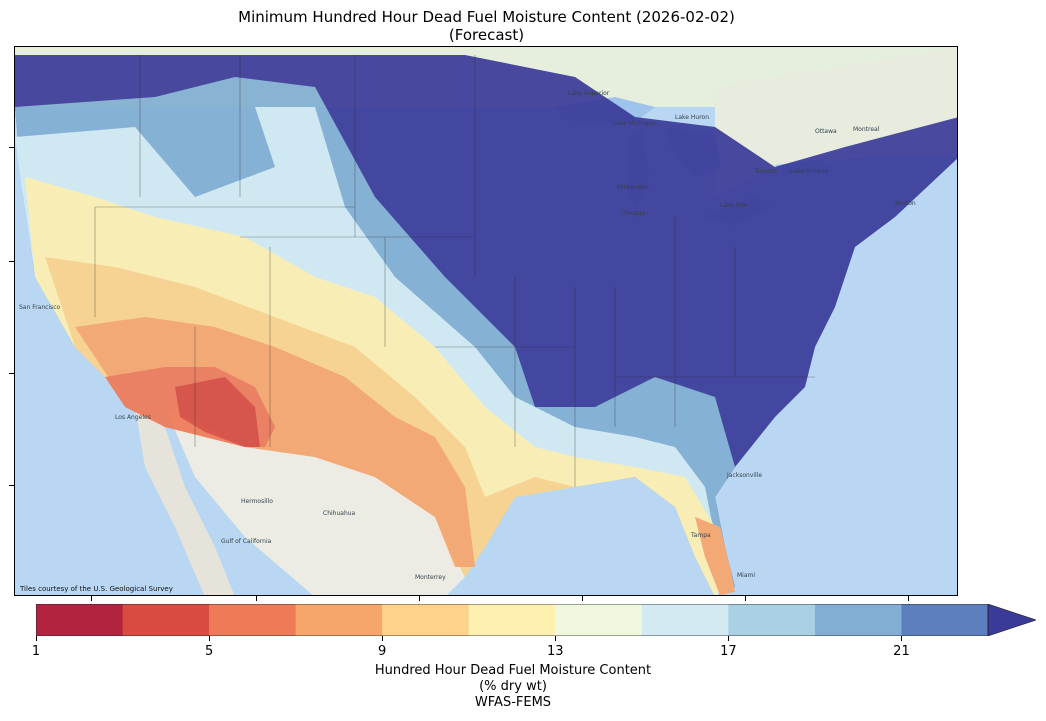  I want to click on label-lake-huron: Lake Huron, so click(692, 117).